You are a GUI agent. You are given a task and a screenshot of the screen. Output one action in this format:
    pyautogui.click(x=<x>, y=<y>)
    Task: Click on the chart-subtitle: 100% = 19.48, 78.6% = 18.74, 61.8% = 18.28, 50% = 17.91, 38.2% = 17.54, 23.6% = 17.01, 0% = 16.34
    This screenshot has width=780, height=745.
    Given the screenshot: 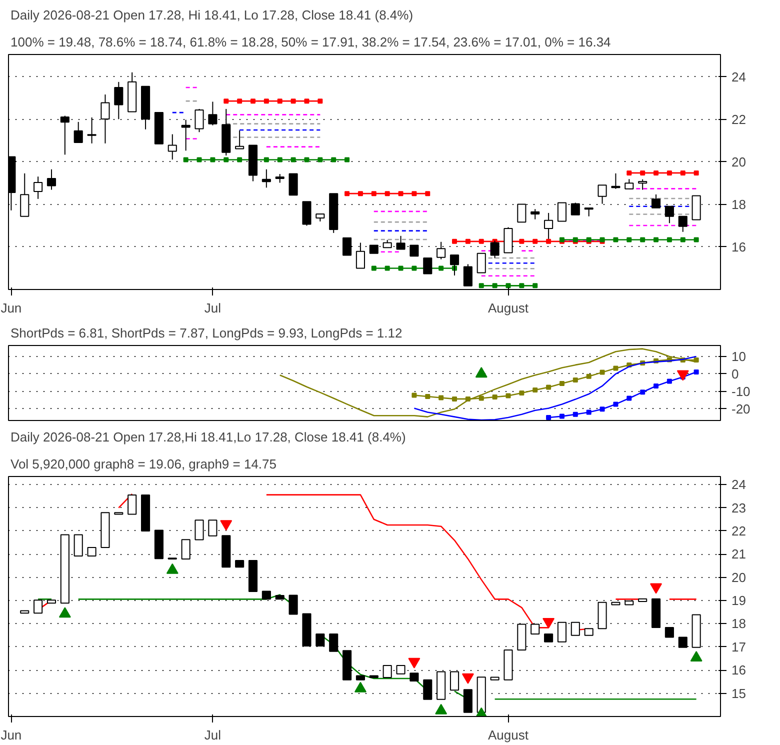 What is the action you would take?
    pyautogui.click(x=310, y=42)
    